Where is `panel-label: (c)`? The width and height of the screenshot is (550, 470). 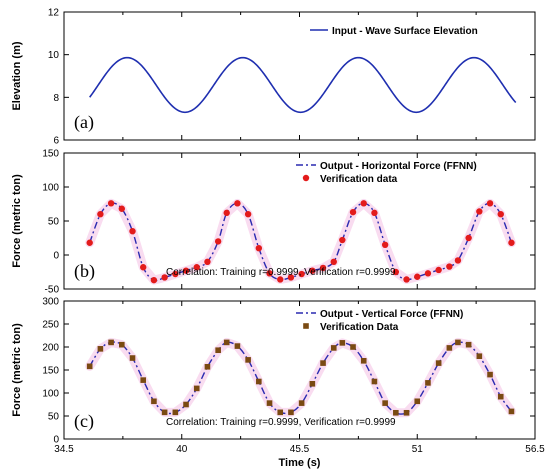 panel-label: (c) is located at coordinates (84, 421).